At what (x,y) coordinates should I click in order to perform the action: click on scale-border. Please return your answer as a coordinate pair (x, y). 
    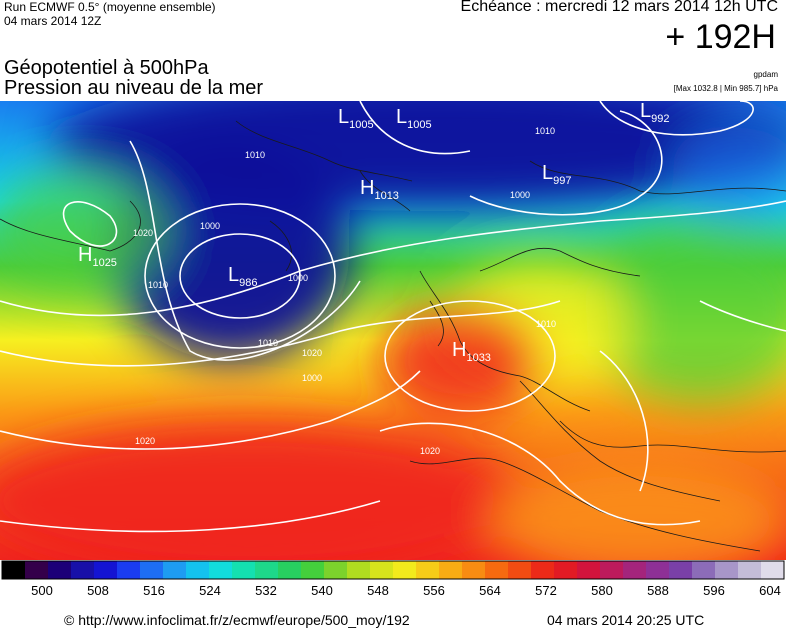
    Looking at the image, I should click on (393, 570).